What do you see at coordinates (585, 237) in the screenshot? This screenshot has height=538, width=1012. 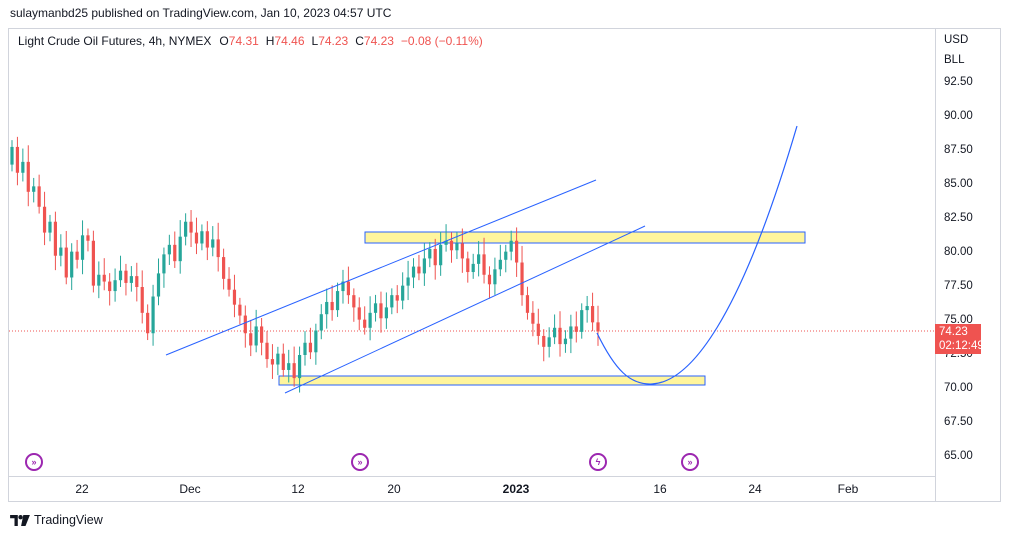 I see `resistance-zone` at bounding box center [585, 237].